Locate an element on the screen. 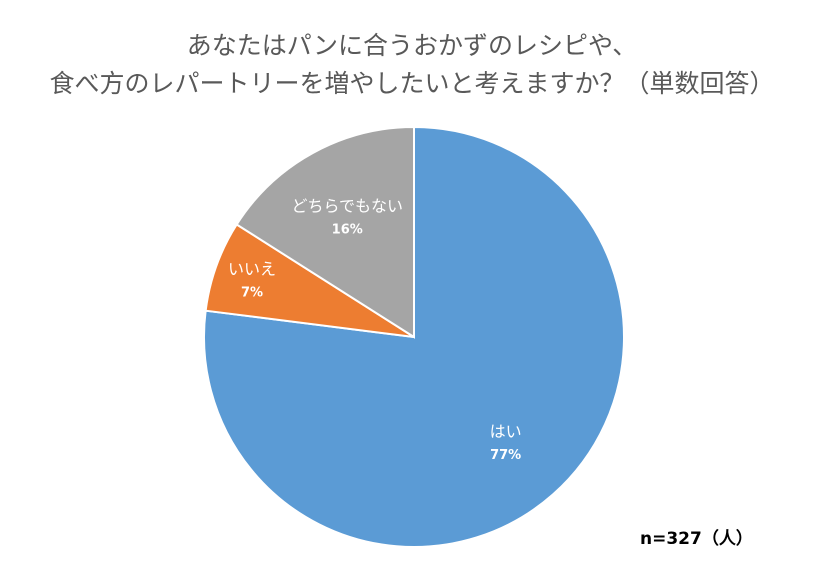 This screenshot has width=824, height=578. chart-title-line-1: あなたはパンに合うおかずのレシピや、 is located at coordinates (412, 45).